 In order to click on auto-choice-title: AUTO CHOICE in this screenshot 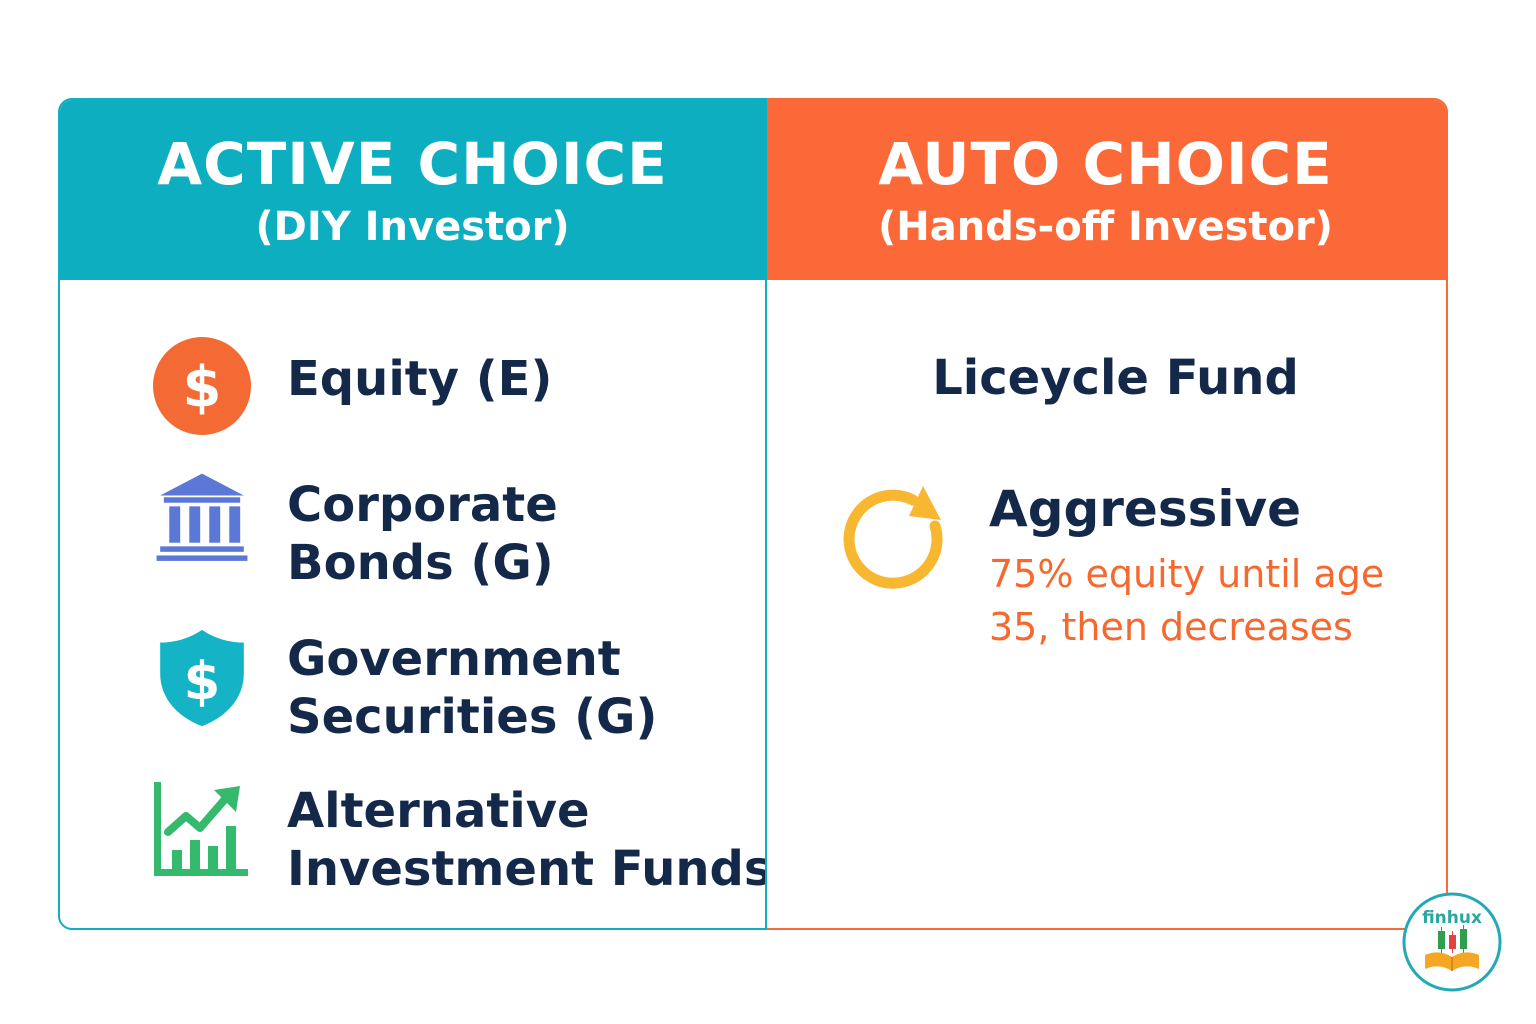, I will do `click(1105, 164)`.